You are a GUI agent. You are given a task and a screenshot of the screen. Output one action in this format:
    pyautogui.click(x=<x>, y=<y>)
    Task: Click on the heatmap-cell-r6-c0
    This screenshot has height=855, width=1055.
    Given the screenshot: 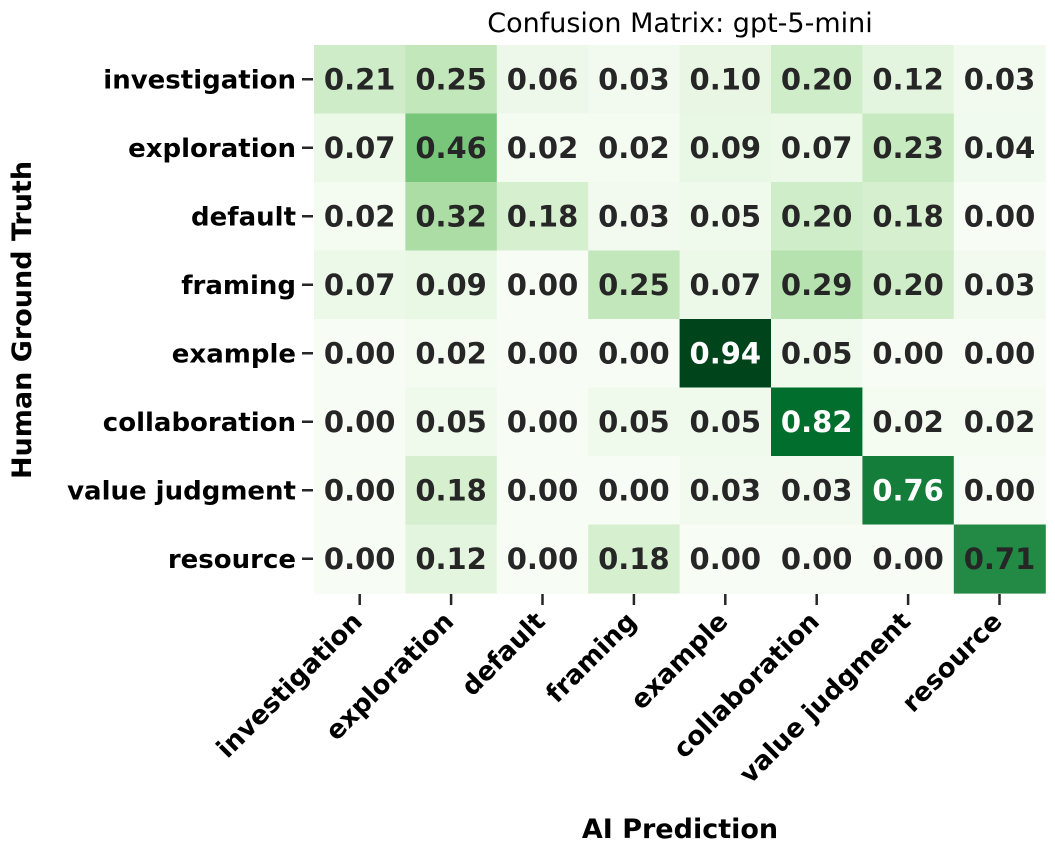 What is the action you would take?
    pyautogui.click(x=360, y=491)
    